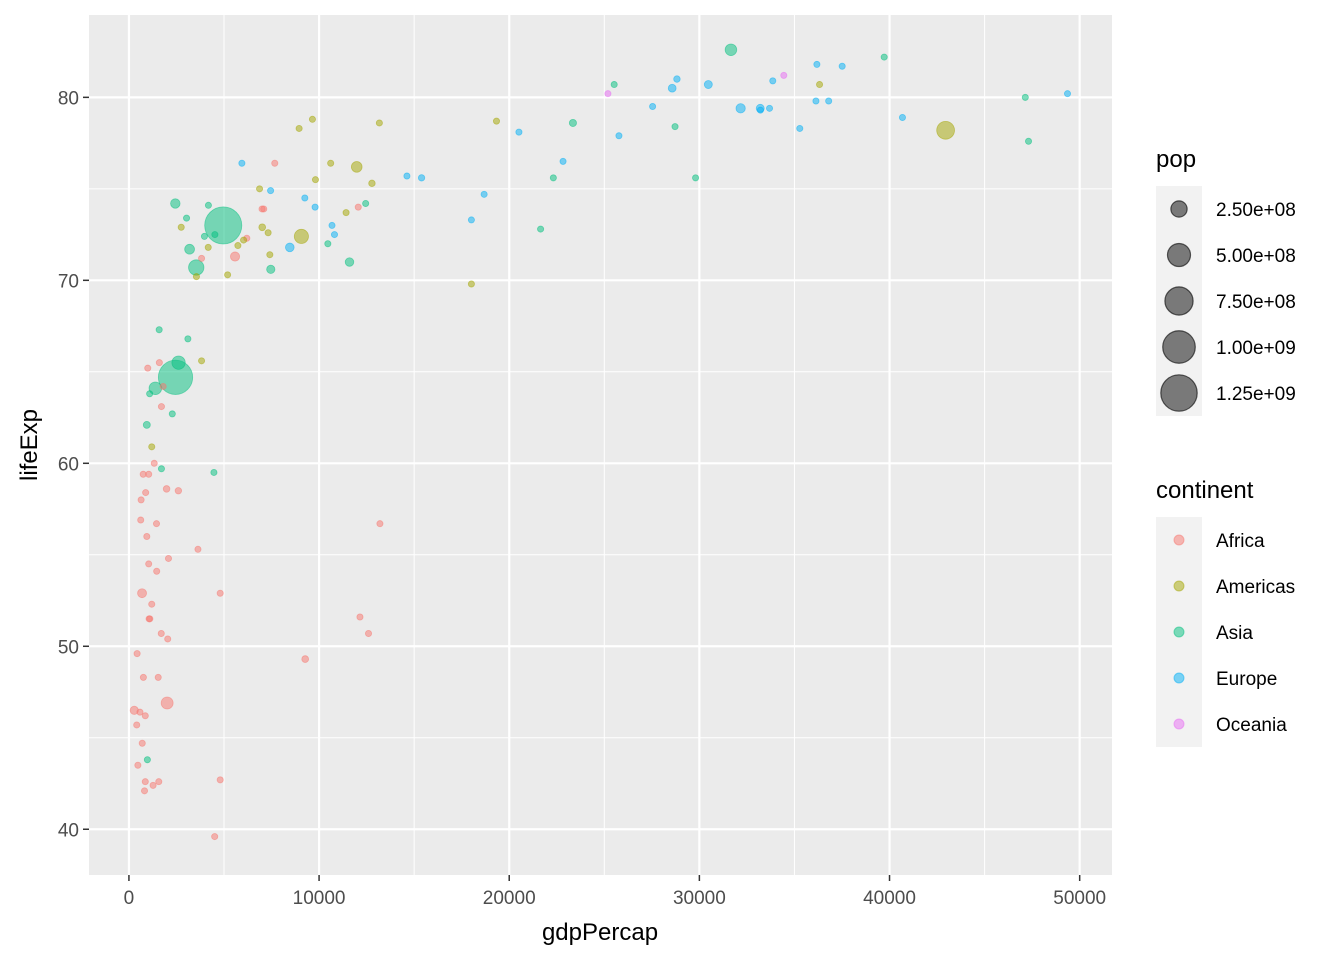 Image resolution: width=1344 pixels, height=960 pixels. Describe the element at coordinates (1079, 898) in the screenshot. I see `x-tick-label: 50000` at that location.